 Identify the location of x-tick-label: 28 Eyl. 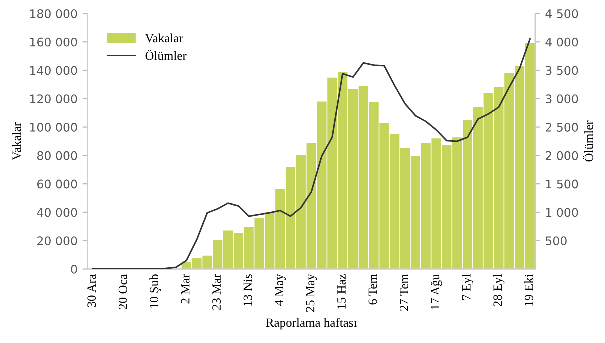
(499, 290).